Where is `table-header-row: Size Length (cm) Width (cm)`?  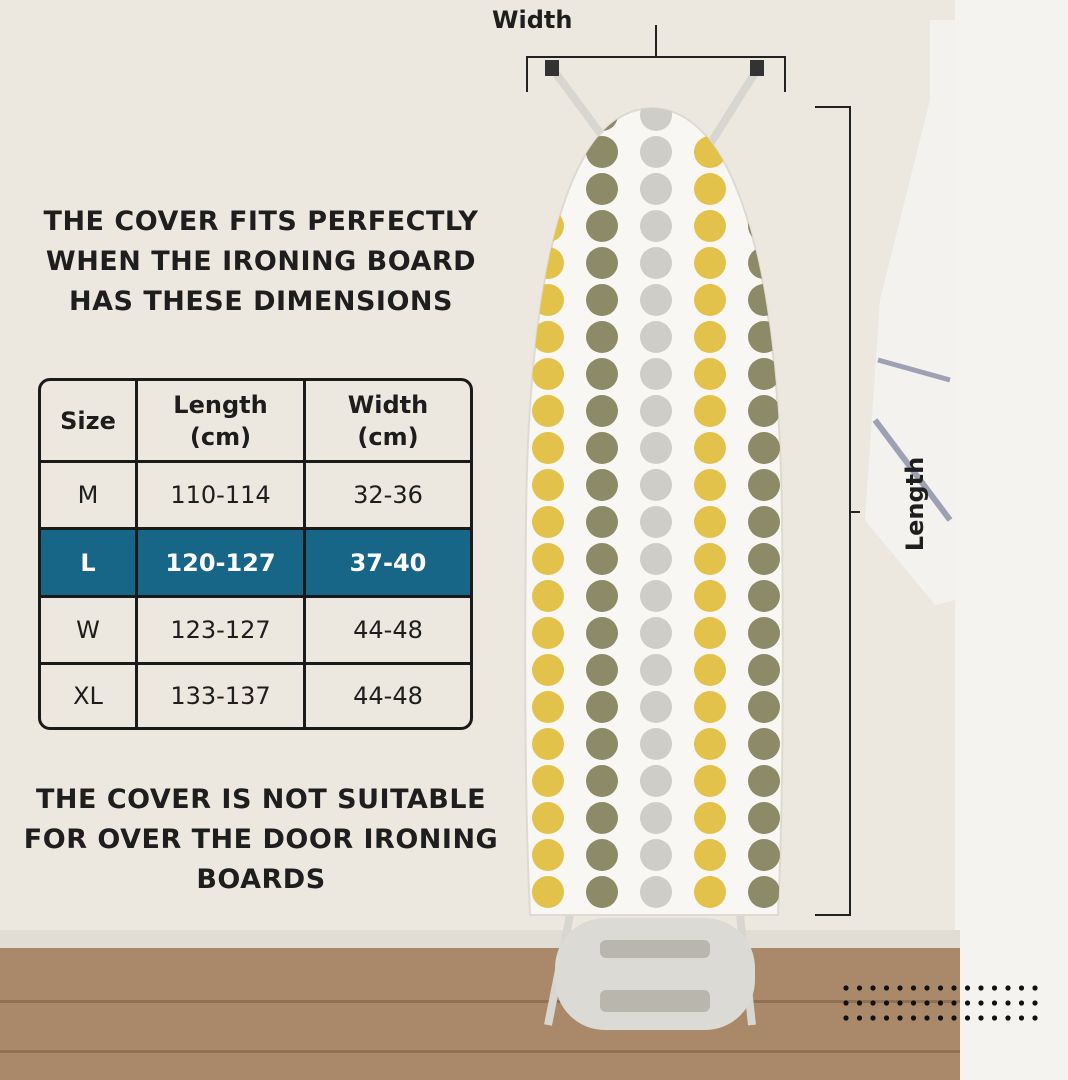 table-header-row: Size Length (cm) Width (cm) is located at coordinates (255, 422).